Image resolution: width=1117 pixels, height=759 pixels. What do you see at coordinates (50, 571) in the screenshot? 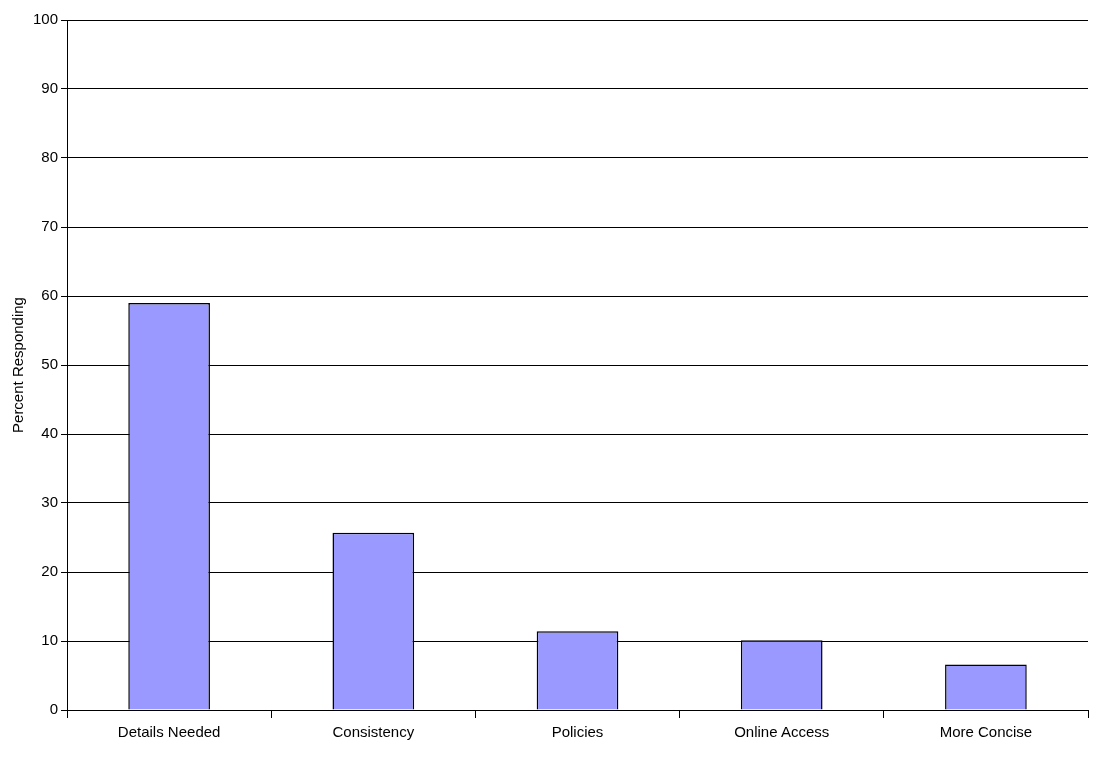
I see `y-tick-label: 20` at bounding box center [50, 571].